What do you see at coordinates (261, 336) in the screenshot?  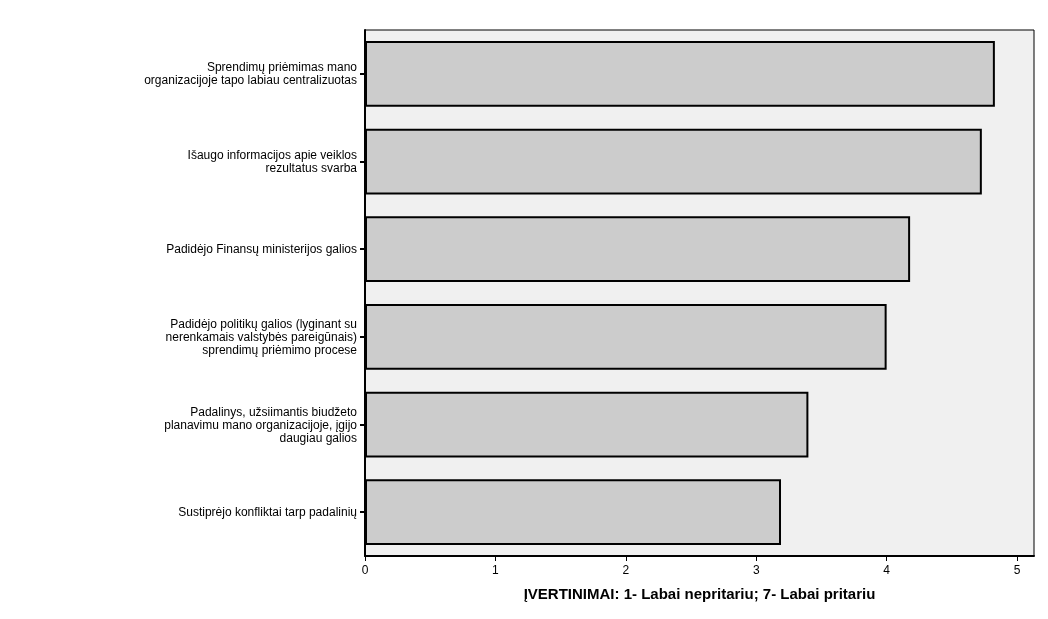 I see `y-tick-label: Padidėjo politikų galios (lyginant su nerenkamais valstybės pareigūnais) sprendimų priėmimo procese` at bounding box center [261, 336].